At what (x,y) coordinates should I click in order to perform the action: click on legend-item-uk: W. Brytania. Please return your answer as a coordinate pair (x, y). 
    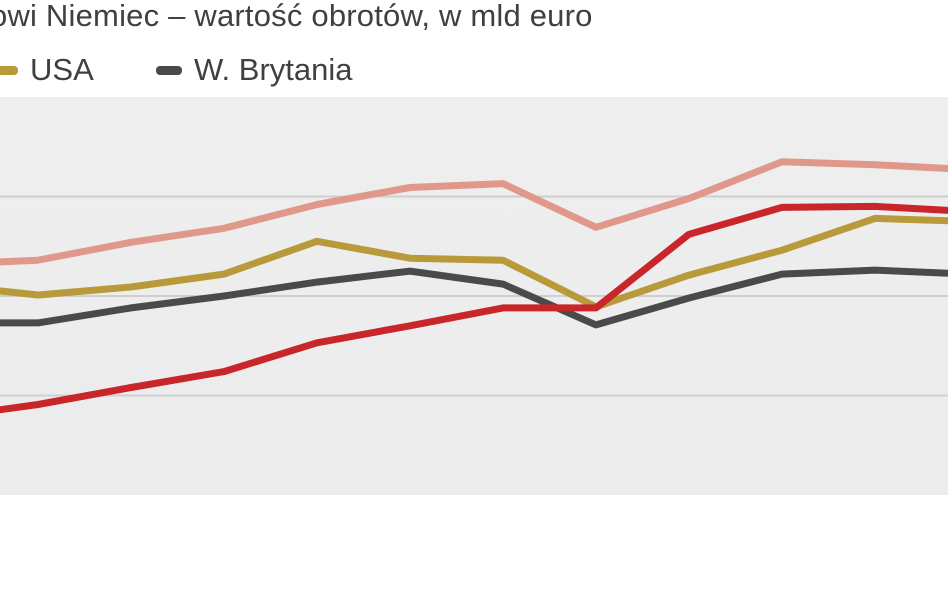
    Looking at the image, I should click on (254, 70).